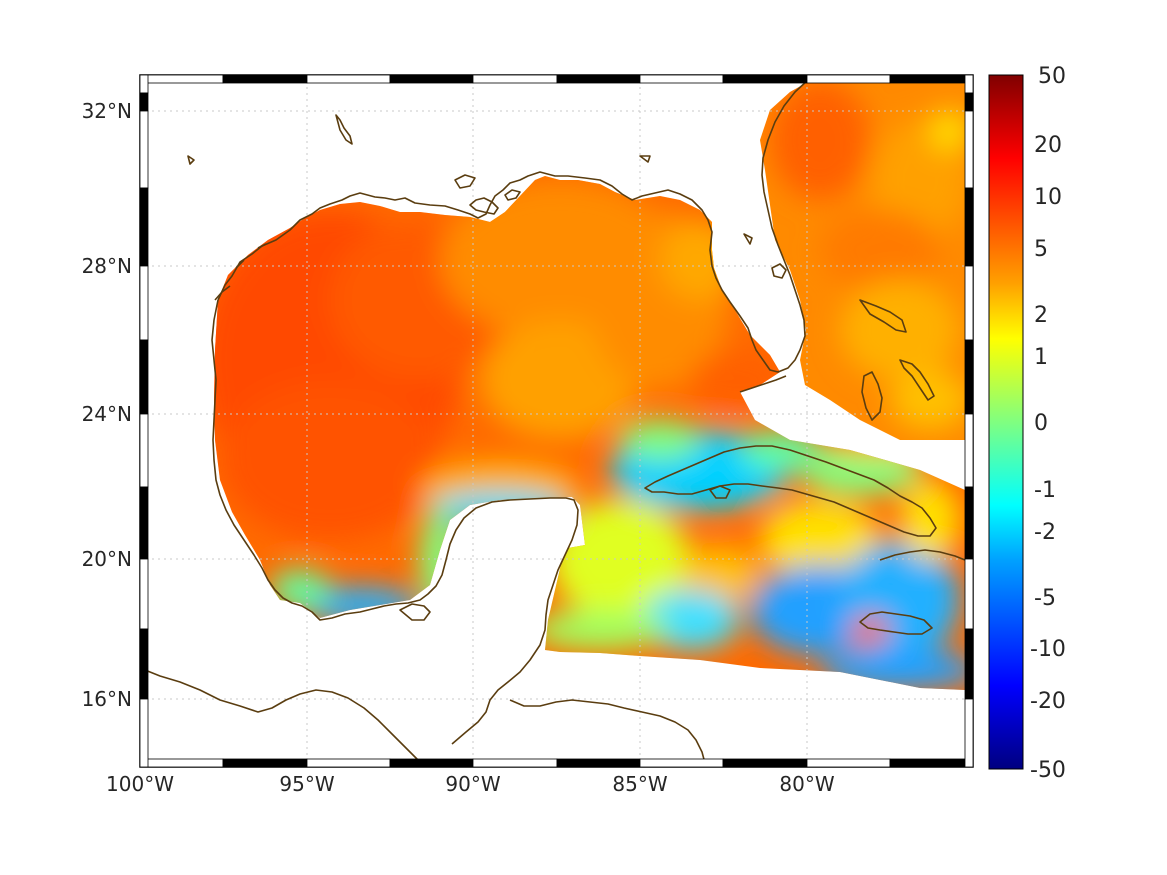 This screenshot has height=875, width=1167. Describe the element at coordinates (639, 784) in the screenshot. I see `x-tick-label: 85°W` at that location.